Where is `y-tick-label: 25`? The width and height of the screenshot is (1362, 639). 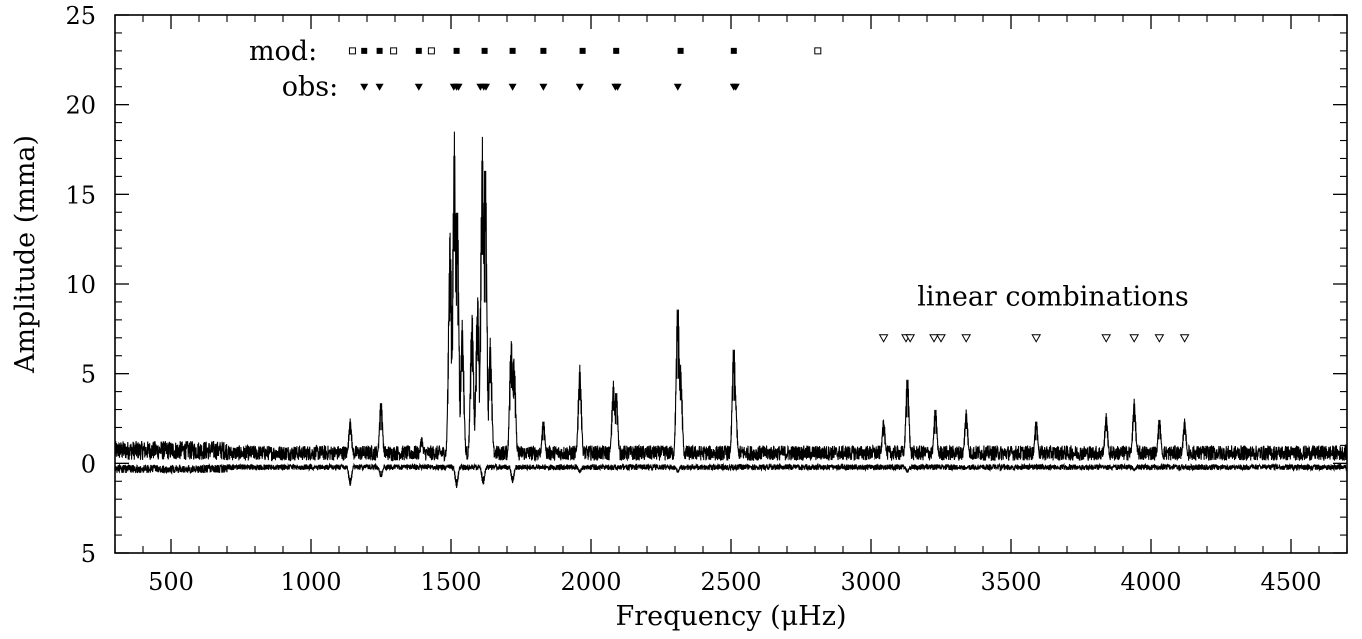 y-tick-label: 25 is located at coordinates (80, 16).